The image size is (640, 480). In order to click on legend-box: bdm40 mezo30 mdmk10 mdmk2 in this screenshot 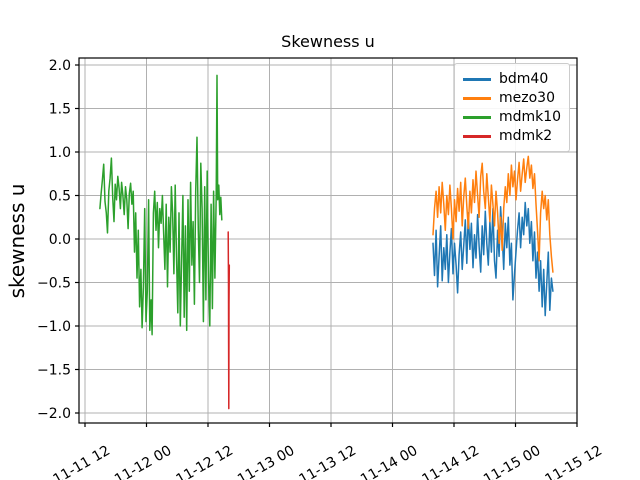, I will do `click(512, 107)`.